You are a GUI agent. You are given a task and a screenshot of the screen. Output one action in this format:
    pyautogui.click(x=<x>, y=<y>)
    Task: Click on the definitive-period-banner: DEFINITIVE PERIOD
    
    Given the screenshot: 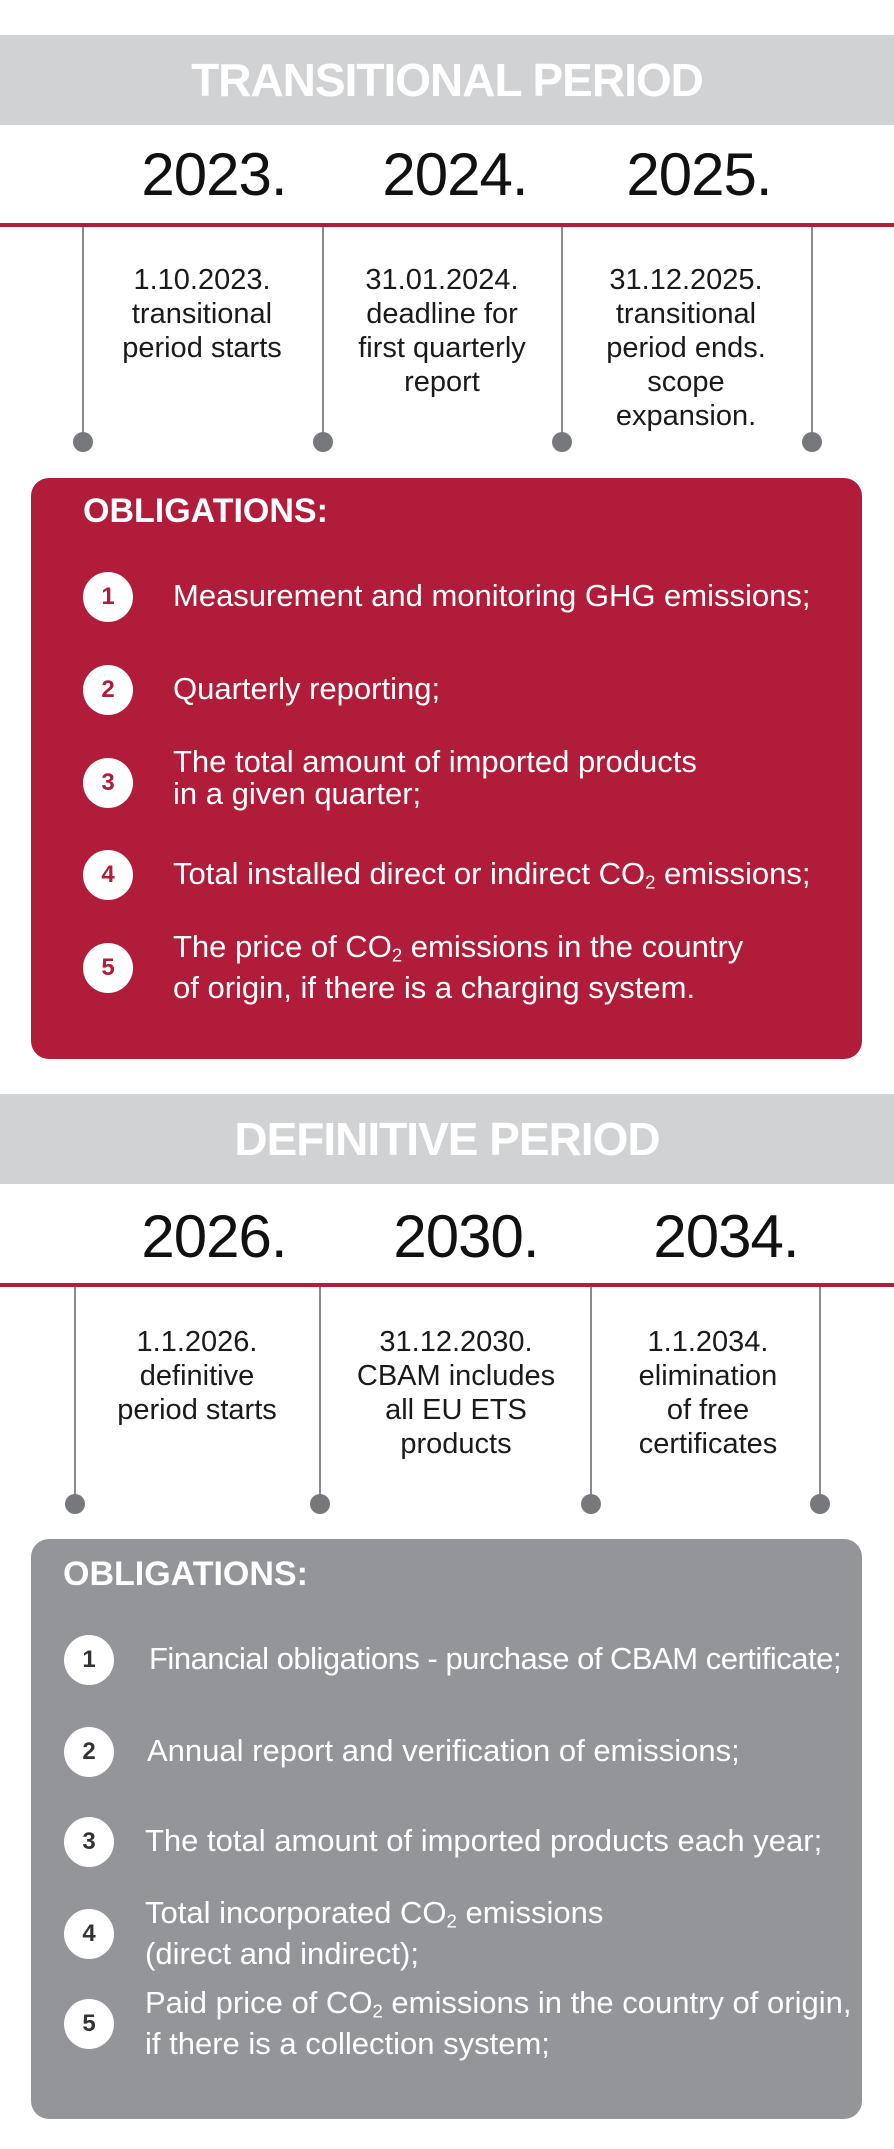 What is the action you would take?
    pyautogui.click(x=447, y=1139)
    